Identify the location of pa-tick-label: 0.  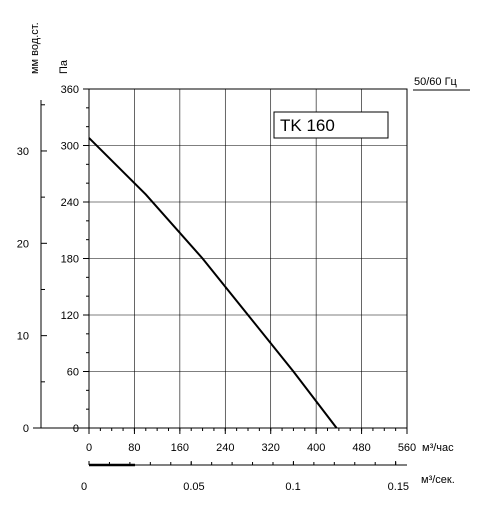
(76, 429).